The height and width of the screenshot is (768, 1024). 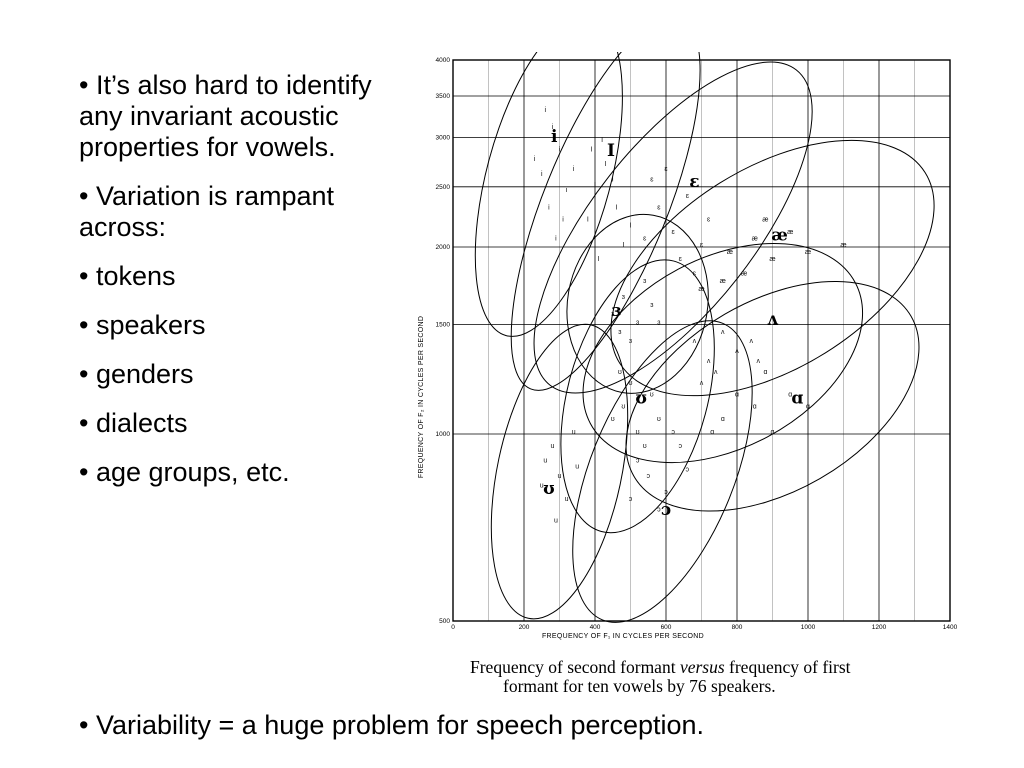 What do you see at coordinates (184, 472) in the screenshot?
I see `bullet-item: • age groups, etc.` at bounding box center [184, 472].